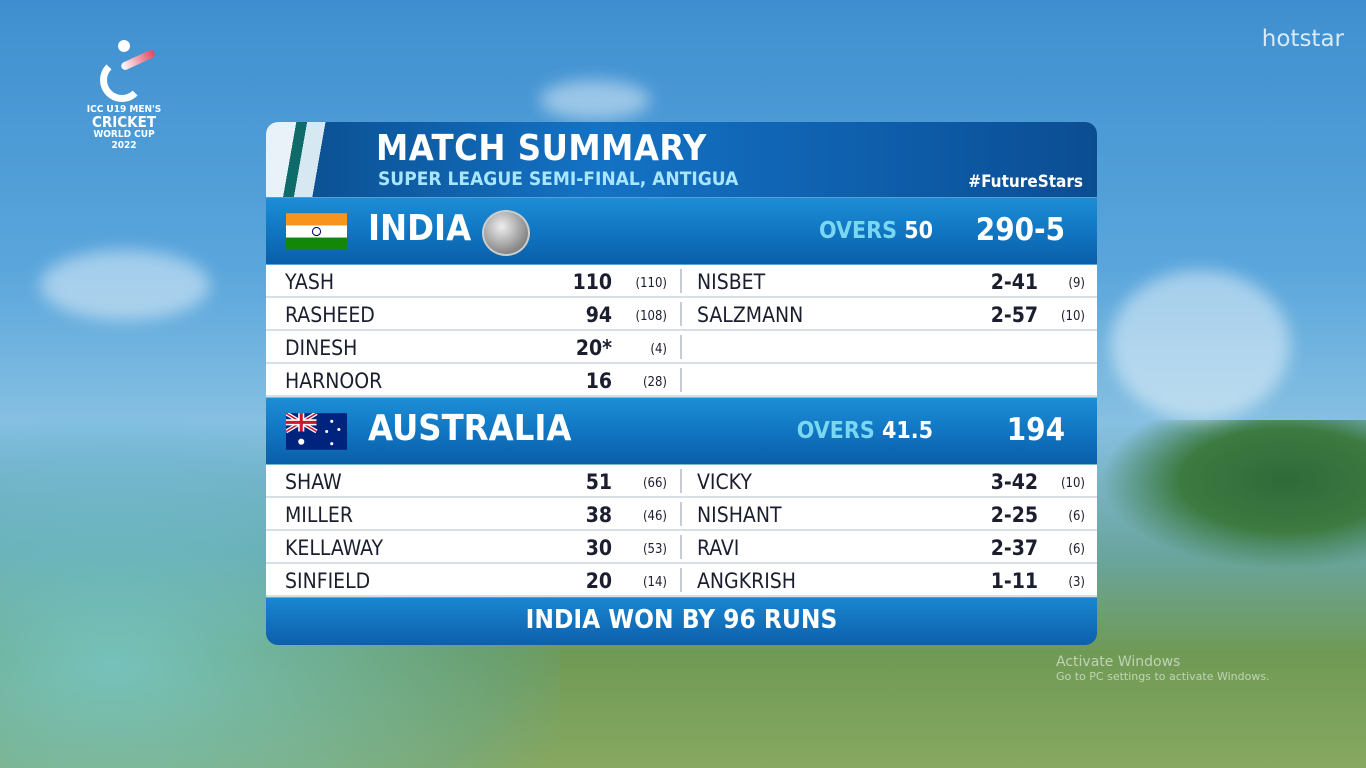 This screenshot has width=1366, height=768. What do you see at coordinates (1014, 548) in the screenshot?
I see `bowler-figures: 2-37` at bounding box center [1014, 548].